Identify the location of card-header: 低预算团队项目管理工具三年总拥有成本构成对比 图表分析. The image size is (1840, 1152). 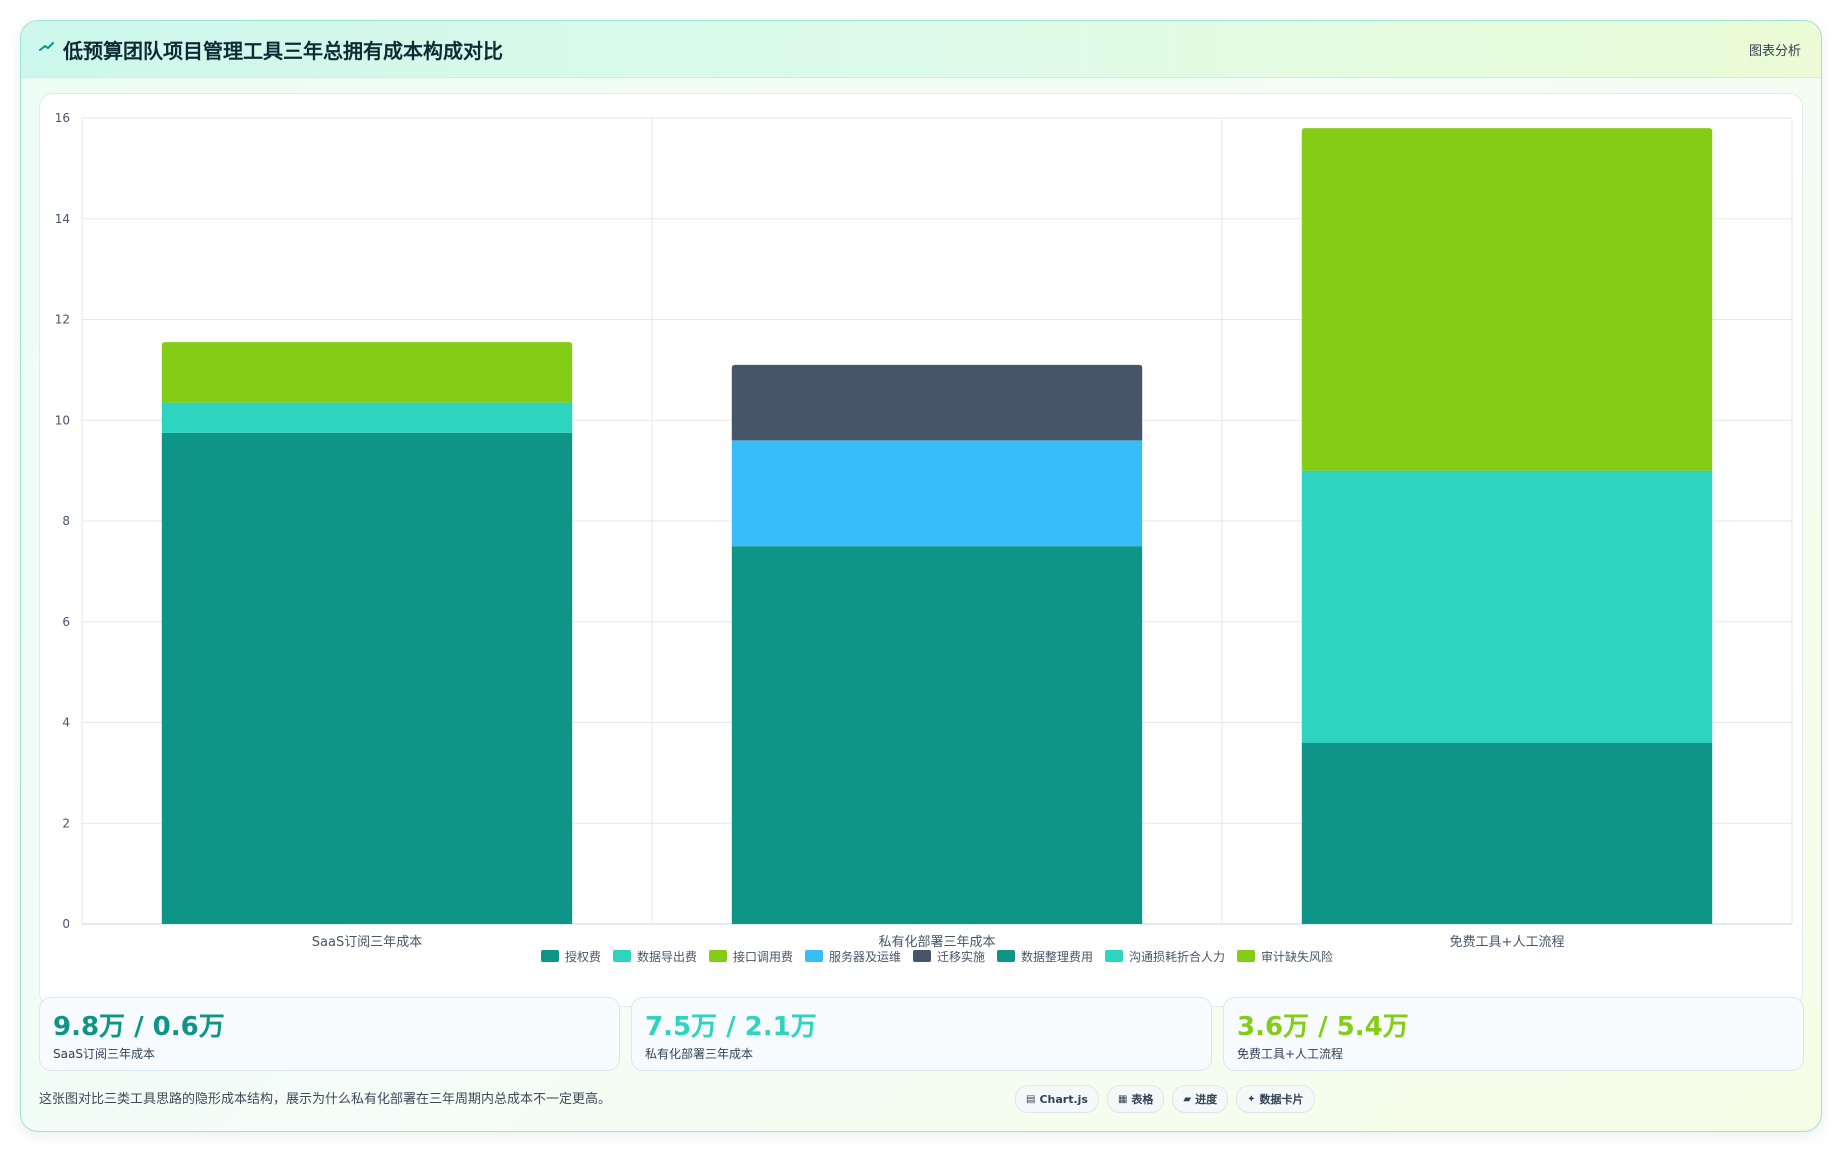
(921, 49).